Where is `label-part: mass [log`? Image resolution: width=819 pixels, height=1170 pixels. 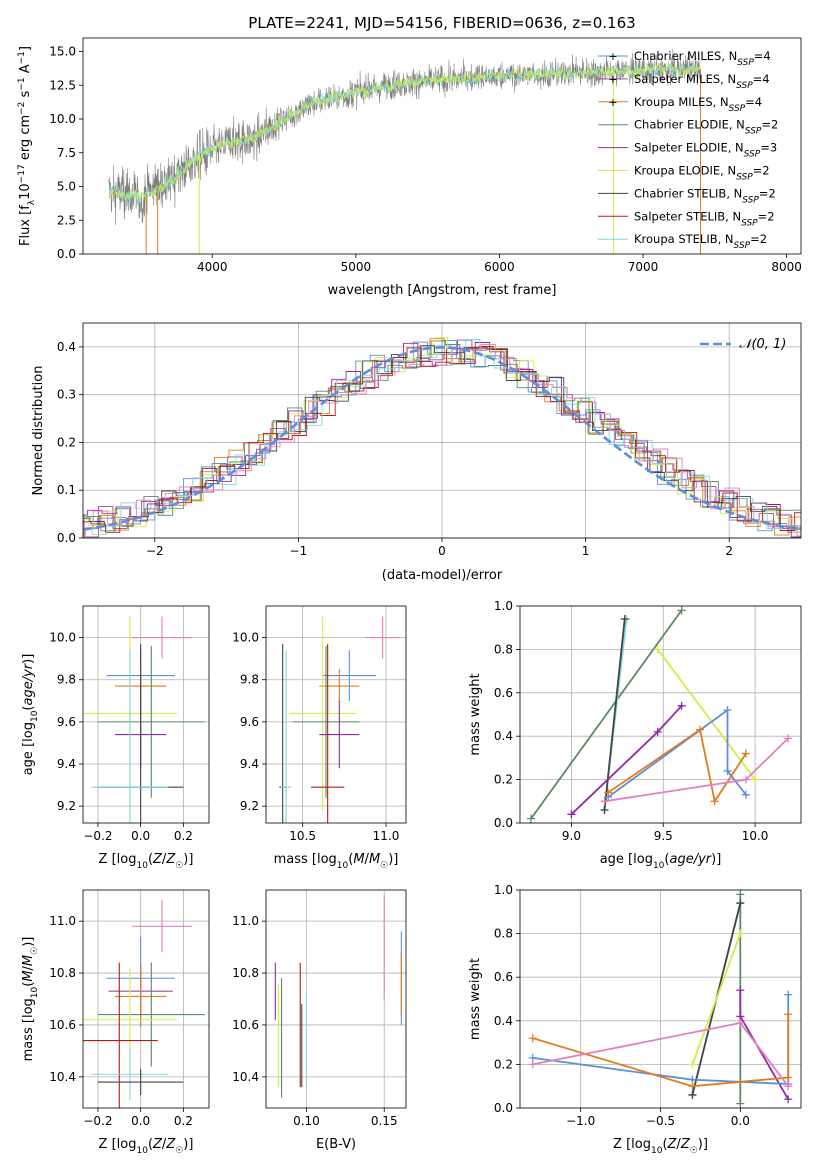 label-part: mass [log is located at coordinates (305, 859).